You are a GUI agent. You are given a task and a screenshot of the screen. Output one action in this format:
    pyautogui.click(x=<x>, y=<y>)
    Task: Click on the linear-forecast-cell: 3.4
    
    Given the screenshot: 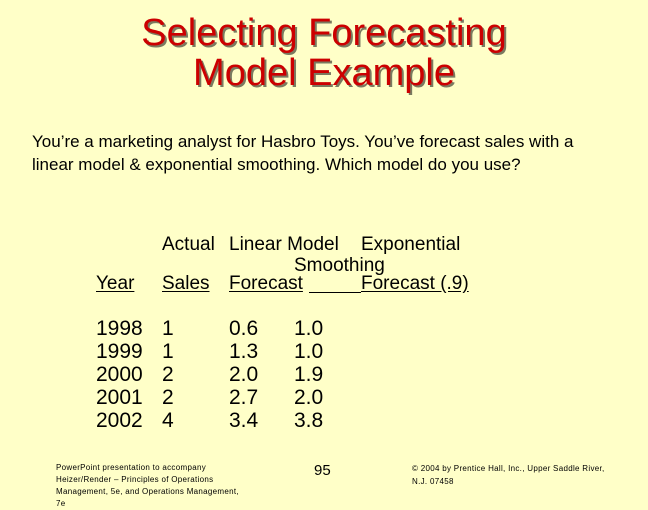 What is the action you would take?
    pyautogui.click(x=244, y=420)
    